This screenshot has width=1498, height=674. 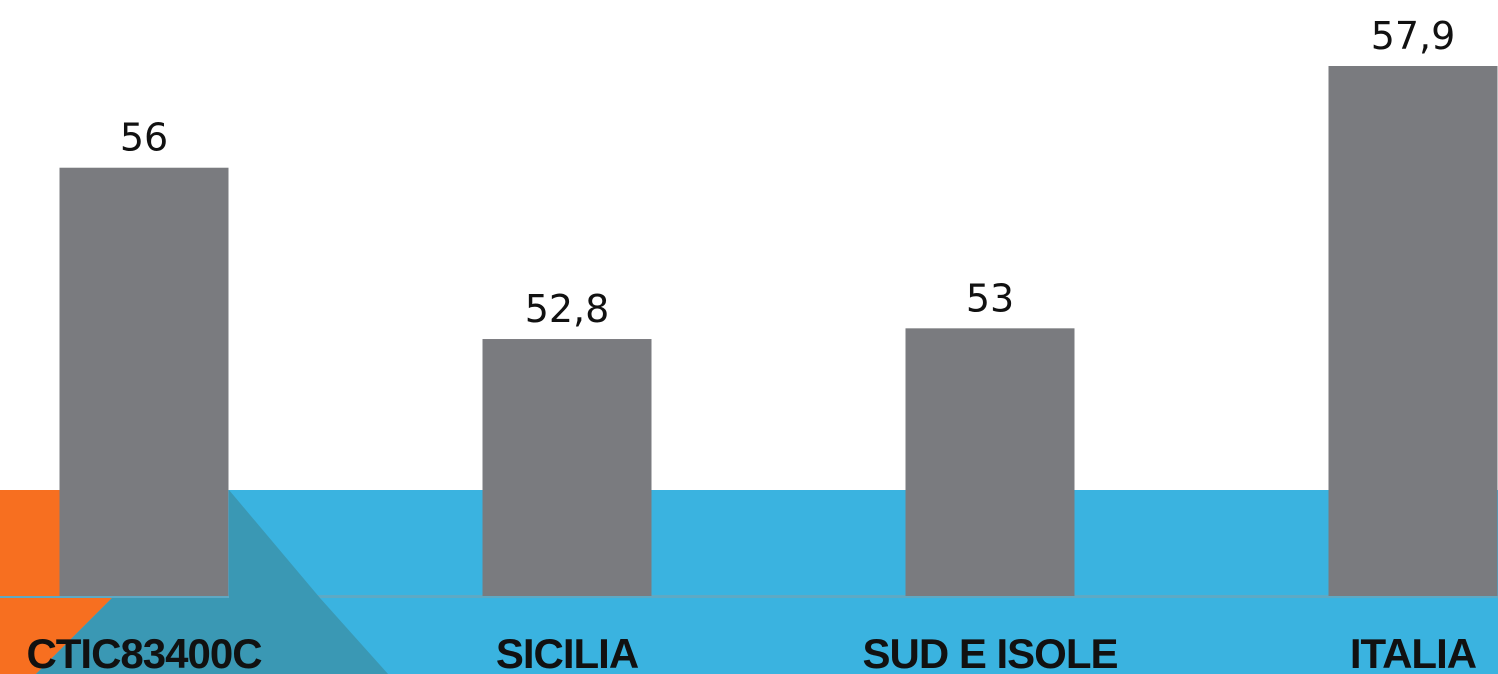 I want to click on data-label: 57,9, so click(x=1413, y=36).